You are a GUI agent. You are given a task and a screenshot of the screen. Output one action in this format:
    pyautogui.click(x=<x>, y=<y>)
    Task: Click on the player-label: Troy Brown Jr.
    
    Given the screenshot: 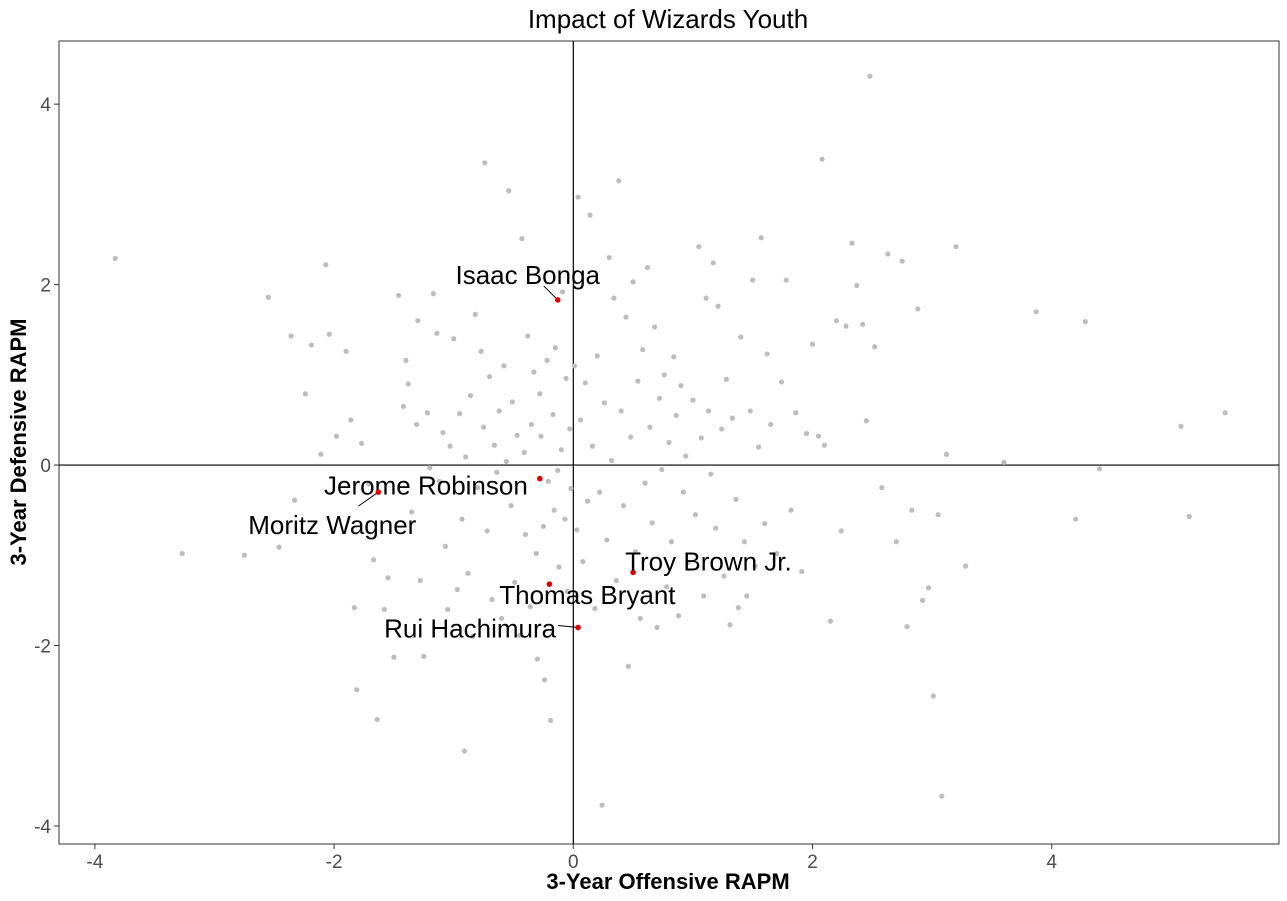 What is the action you would take?
    pyautogui.click(x=708, y=561)
    